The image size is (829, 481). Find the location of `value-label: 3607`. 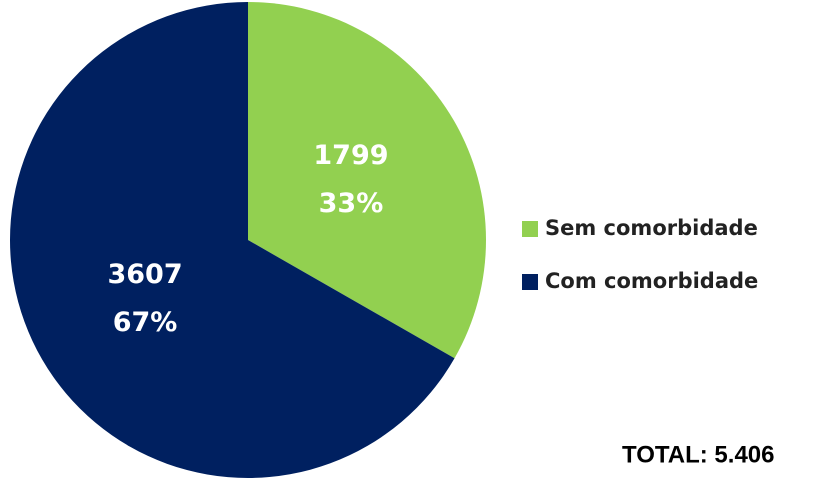

value-label: 3607 is located at coordinates (144, 274).